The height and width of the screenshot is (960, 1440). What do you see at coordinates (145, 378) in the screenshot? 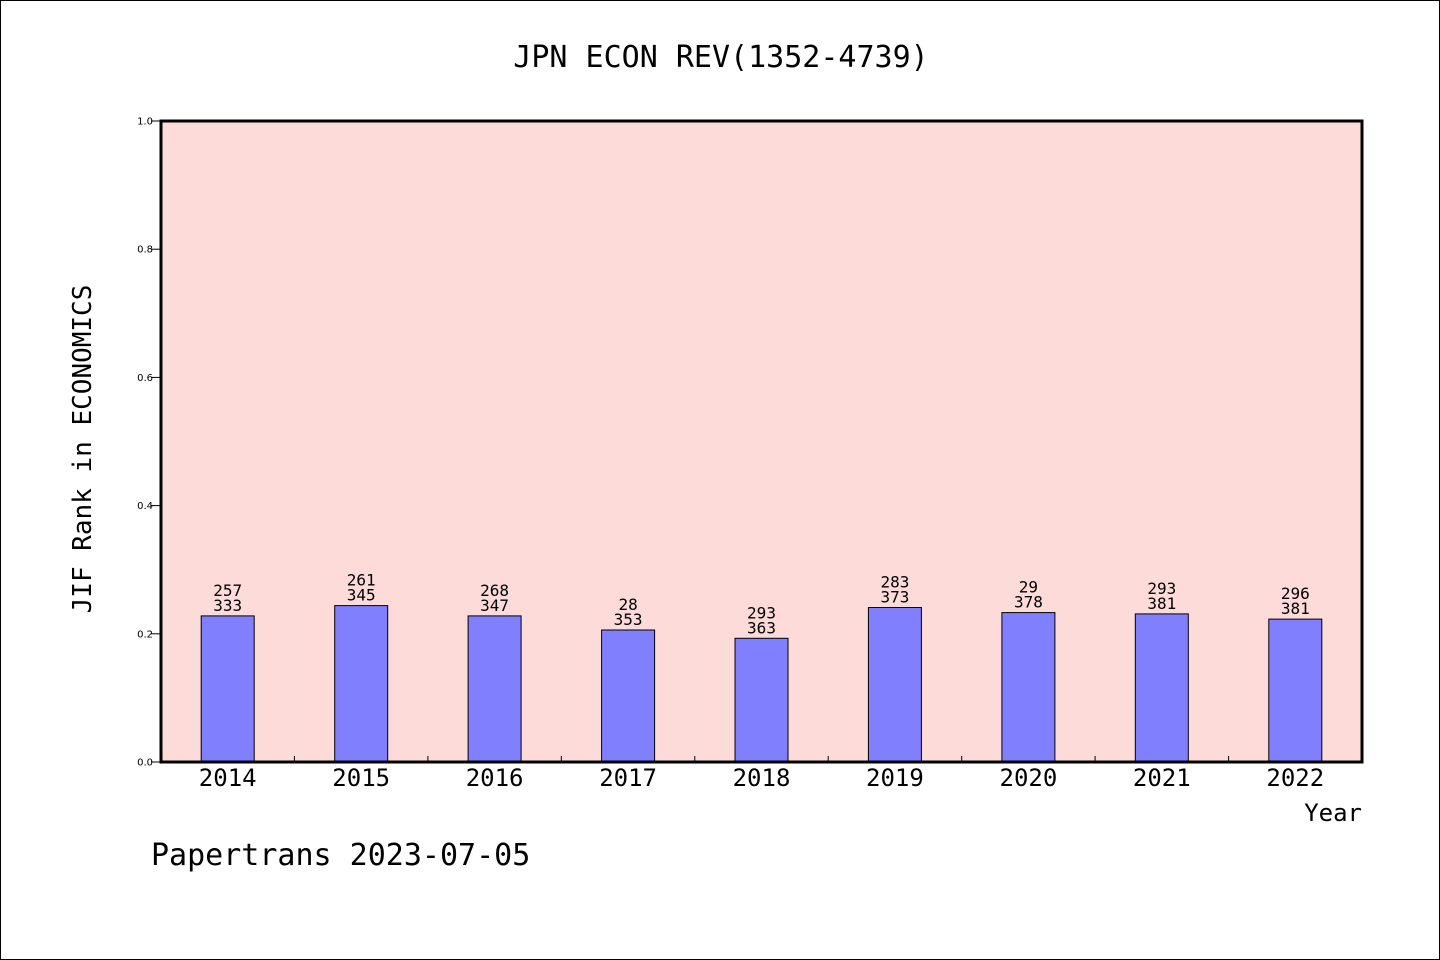
I see `y-tick-label: 0.6` at bounding box center [145, 378].